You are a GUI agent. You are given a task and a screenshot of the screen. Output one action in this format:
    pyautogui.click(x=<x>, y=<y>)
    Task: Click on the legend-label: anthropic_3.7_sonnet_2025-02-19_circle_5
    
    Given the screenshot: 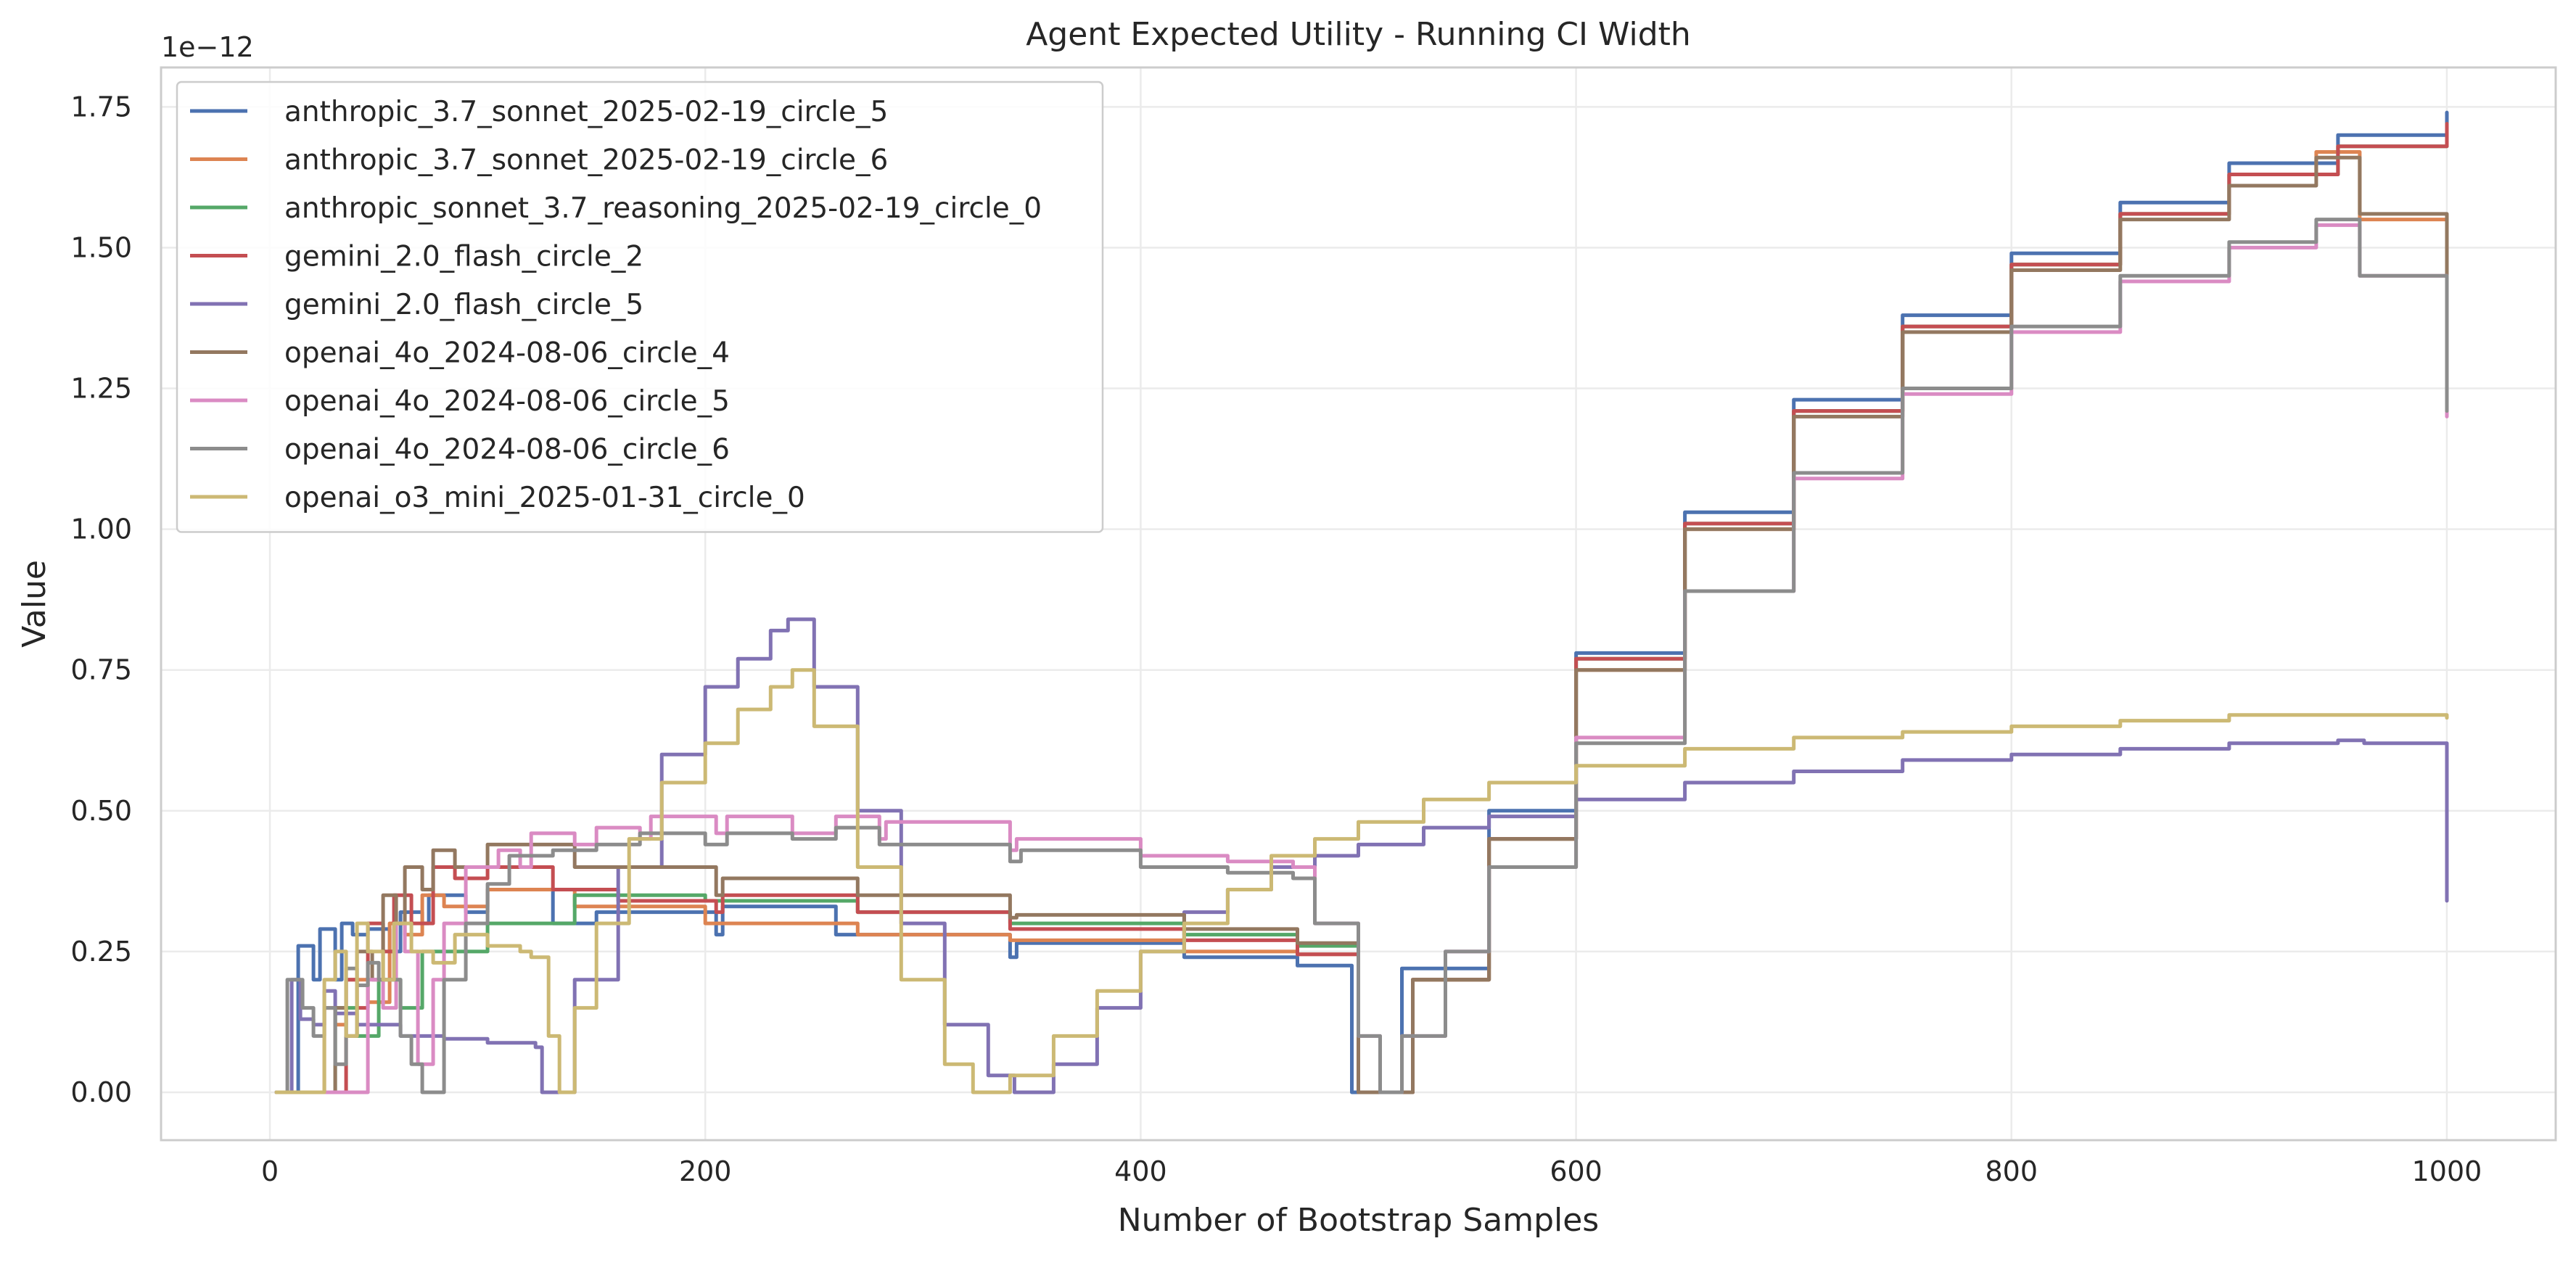 What is the action you would take?
    pyautogui.click(x=586, y=112)
    